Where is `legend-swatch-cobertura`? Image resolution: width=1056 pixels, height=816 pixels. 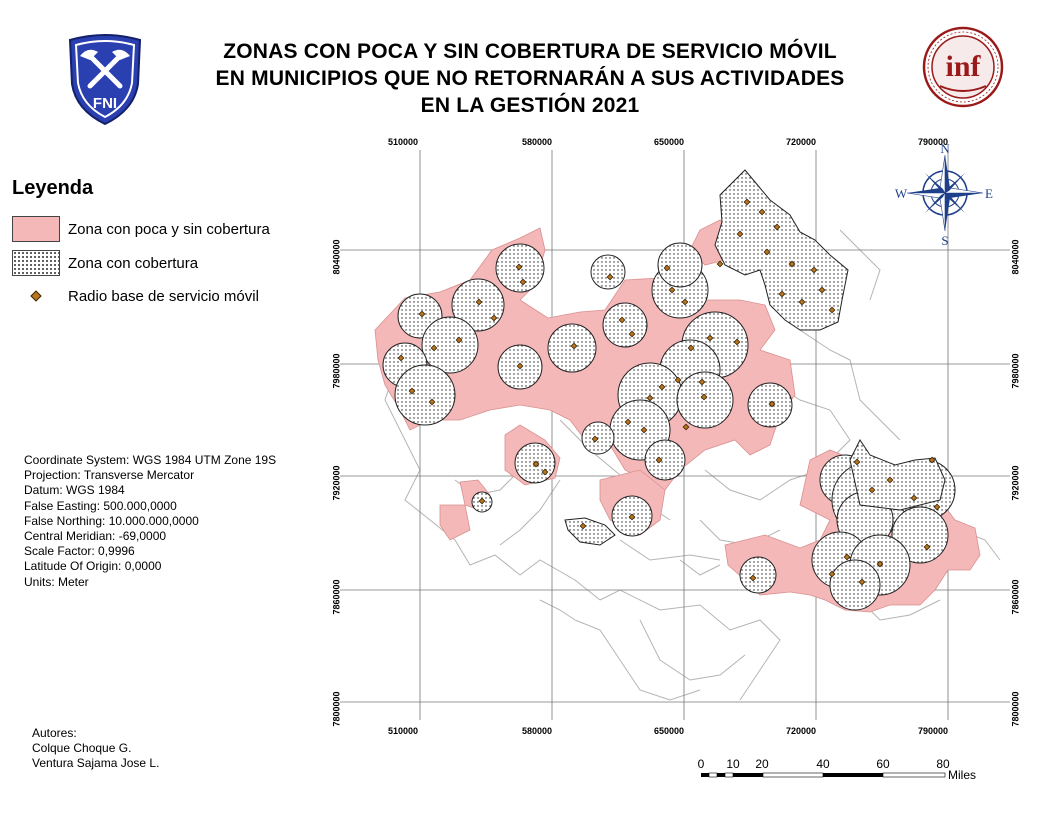 legend-swatch-cobertura is located at coordinates (36, 263).